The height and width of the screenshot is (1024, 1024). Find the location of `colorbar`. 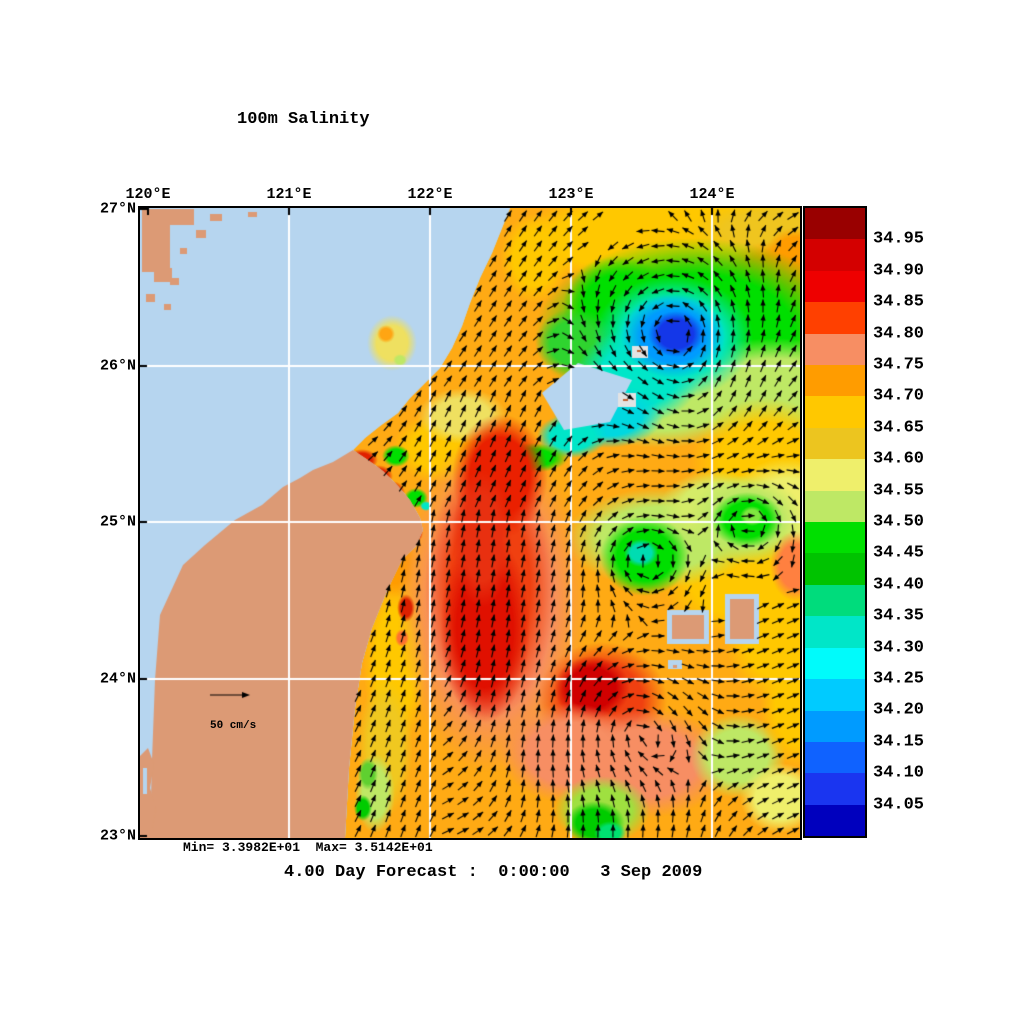

colorbar is located at coordinates (835, 522).